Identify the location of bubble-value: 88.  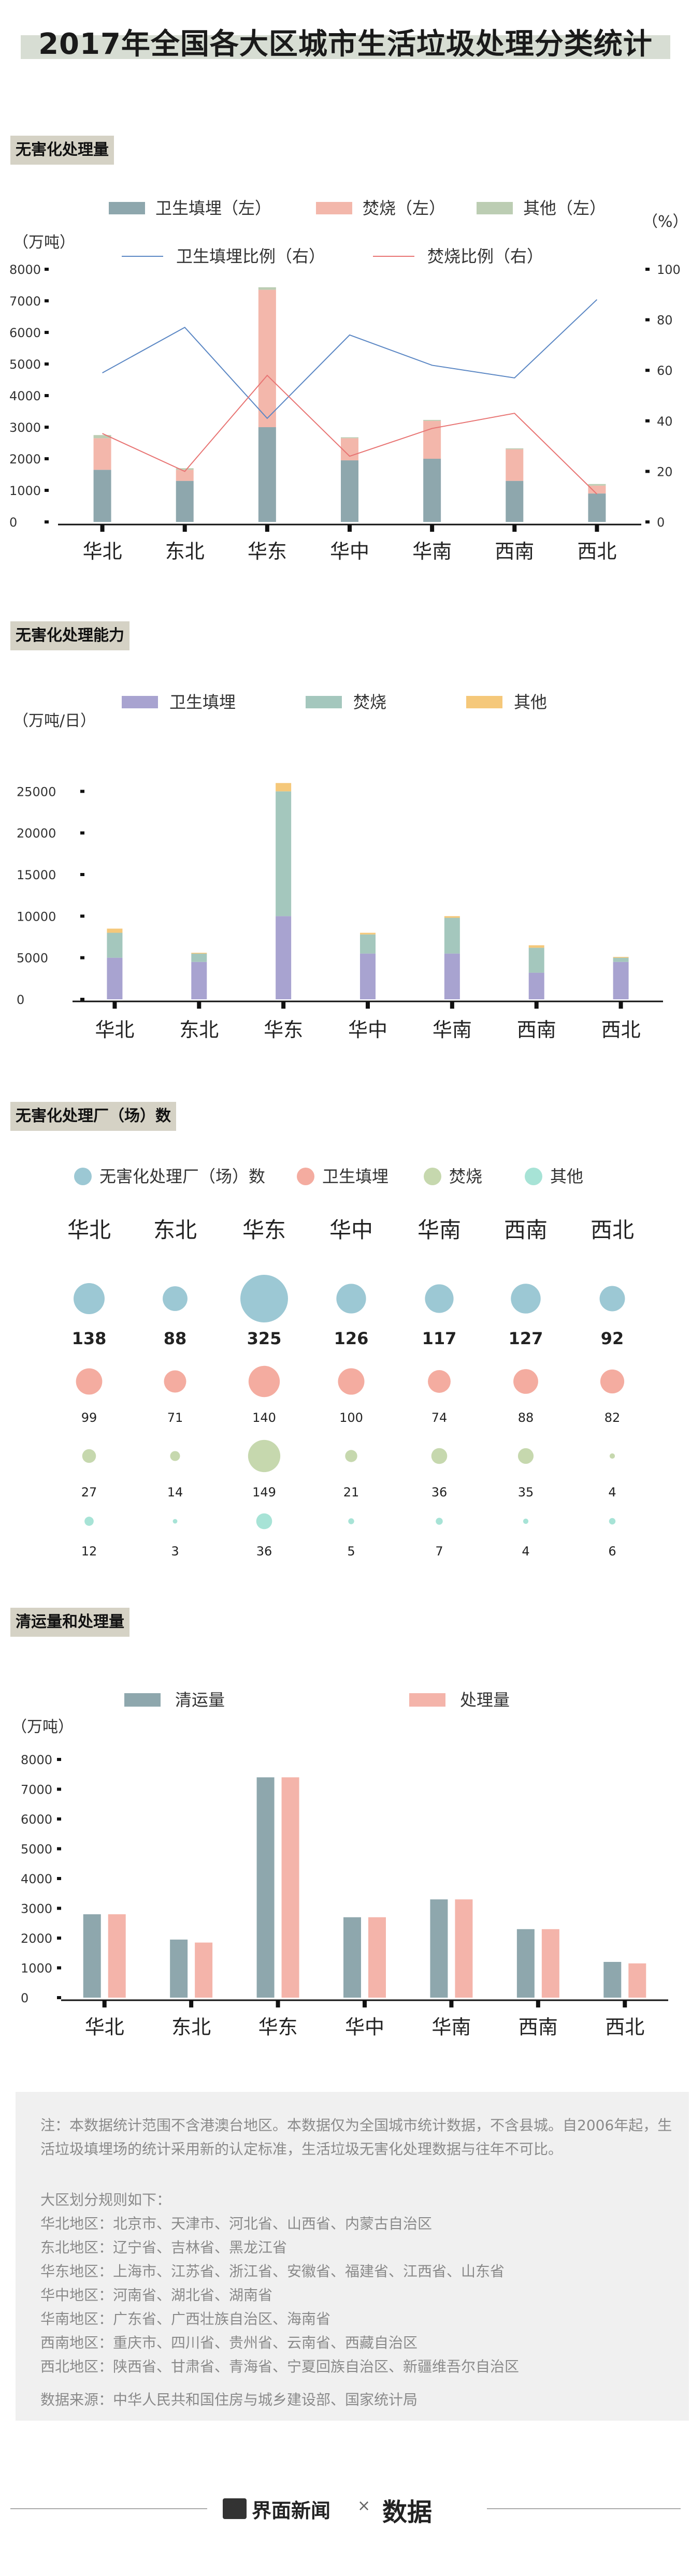
(526, 1417).